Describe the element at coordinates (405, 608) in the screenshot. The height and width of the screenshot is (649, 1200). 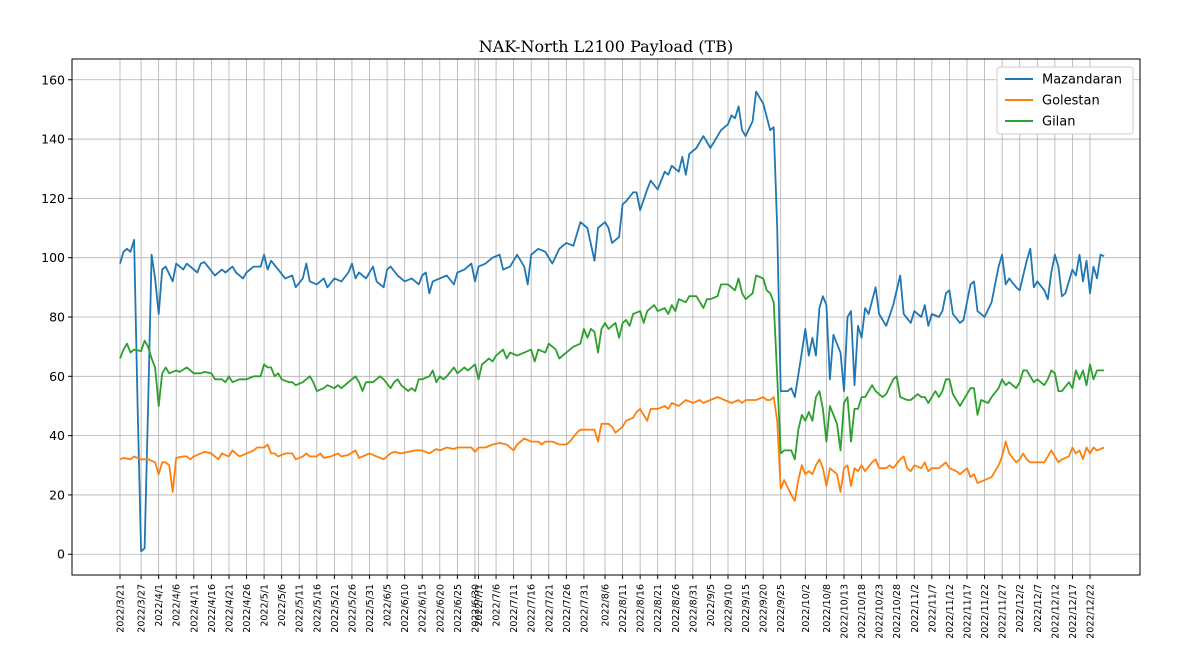
I see `x-tick-label: 2022/6/10` at that location.